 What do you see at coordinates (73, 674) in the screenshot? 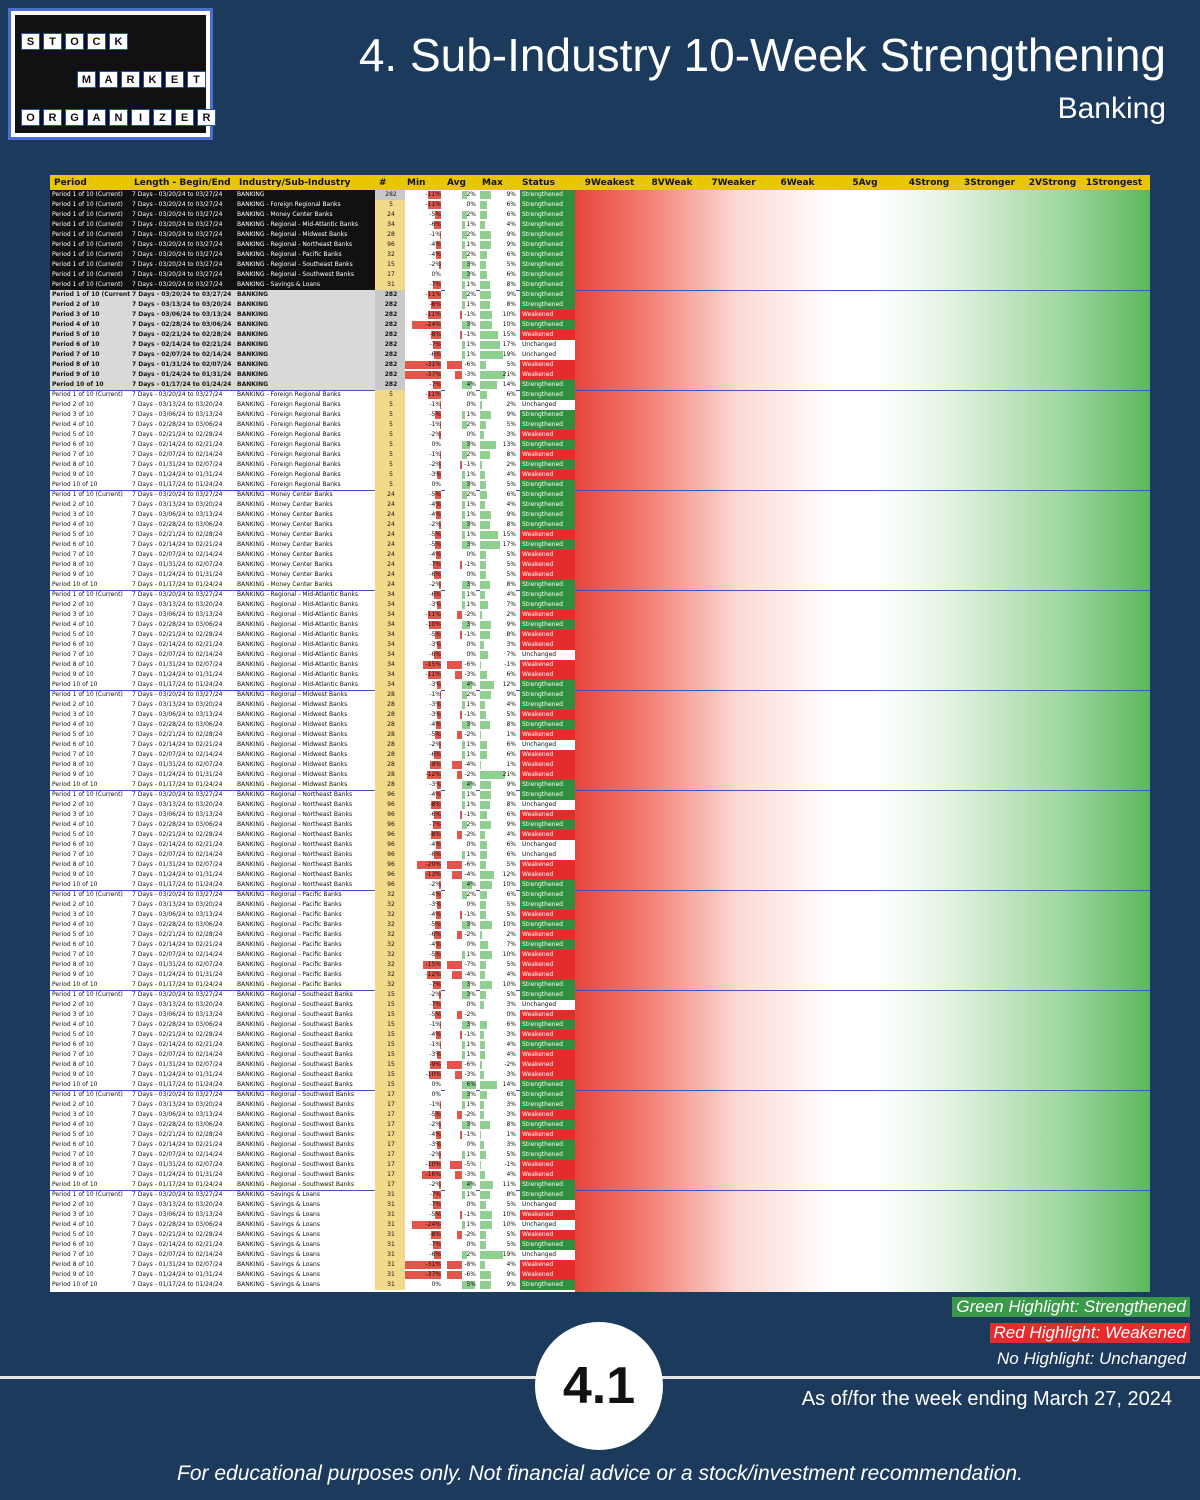
I see `cell-period: Period 9 of 10` at bounding box center [73, 674].